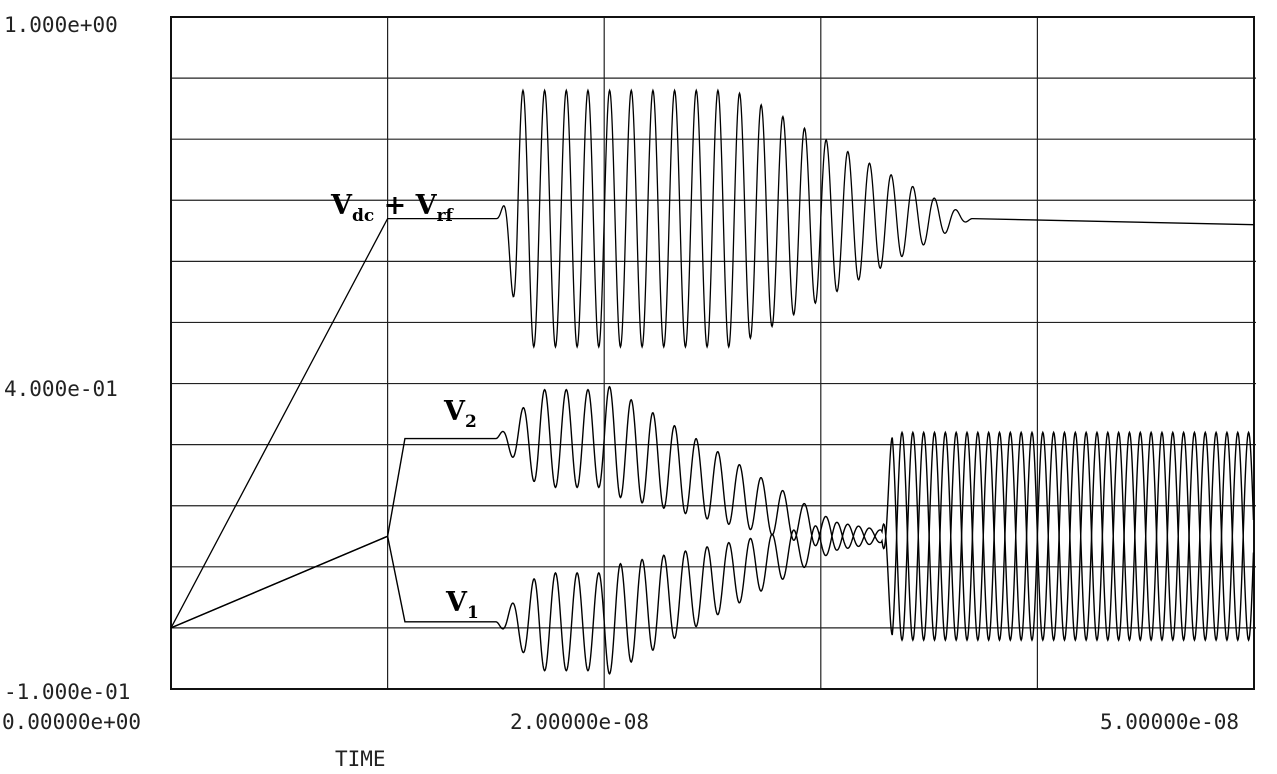 The image size is (1277, 774). What do you see at coordinates (426, 205) in the screenshot?
I see `label-vrf-main: V` at bounding box center [426, 205].